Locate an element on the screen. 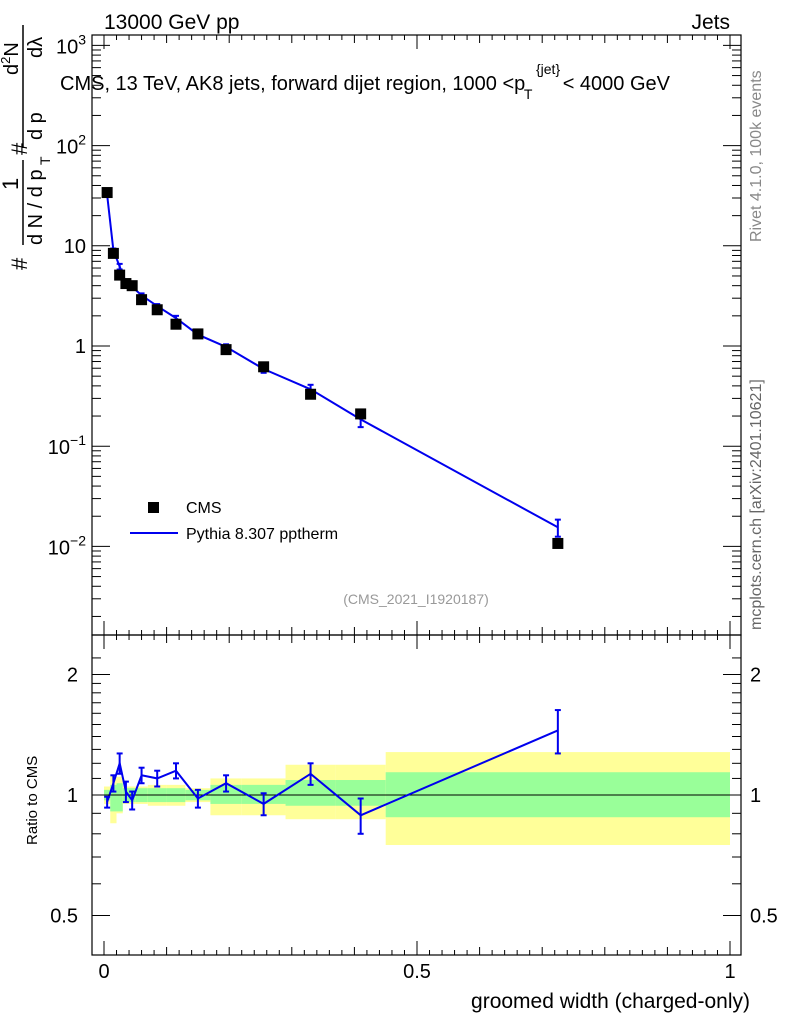 Image resolution: width=786 pixels, height=1024 pixels. legend-marker-cms is located at coordinates (153, 507).